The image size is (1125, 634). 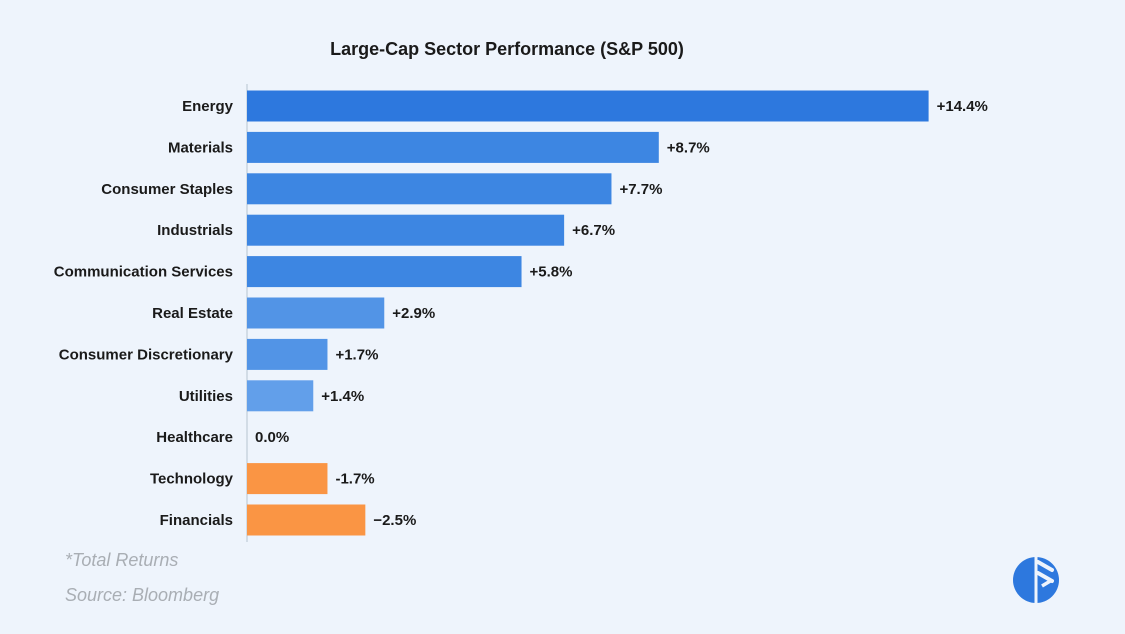 I want to click on category-label-materials: Materials, so click(x=200, y=147).